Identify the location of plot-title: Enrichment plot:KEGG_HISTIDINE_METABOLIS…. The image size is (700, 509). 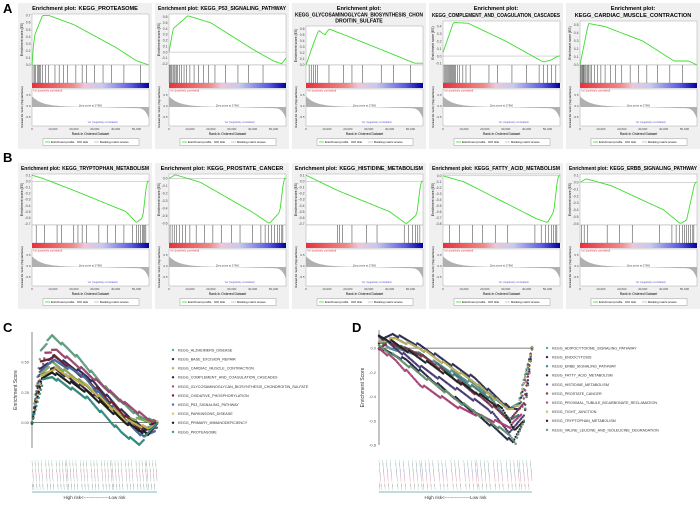
(359, 169).